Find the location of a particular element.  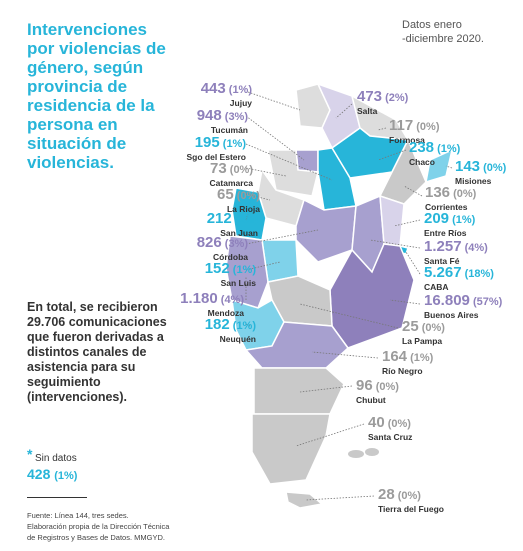

label-sanjuan: 212 (1%) San Juan is located at coordinates (232, 224).